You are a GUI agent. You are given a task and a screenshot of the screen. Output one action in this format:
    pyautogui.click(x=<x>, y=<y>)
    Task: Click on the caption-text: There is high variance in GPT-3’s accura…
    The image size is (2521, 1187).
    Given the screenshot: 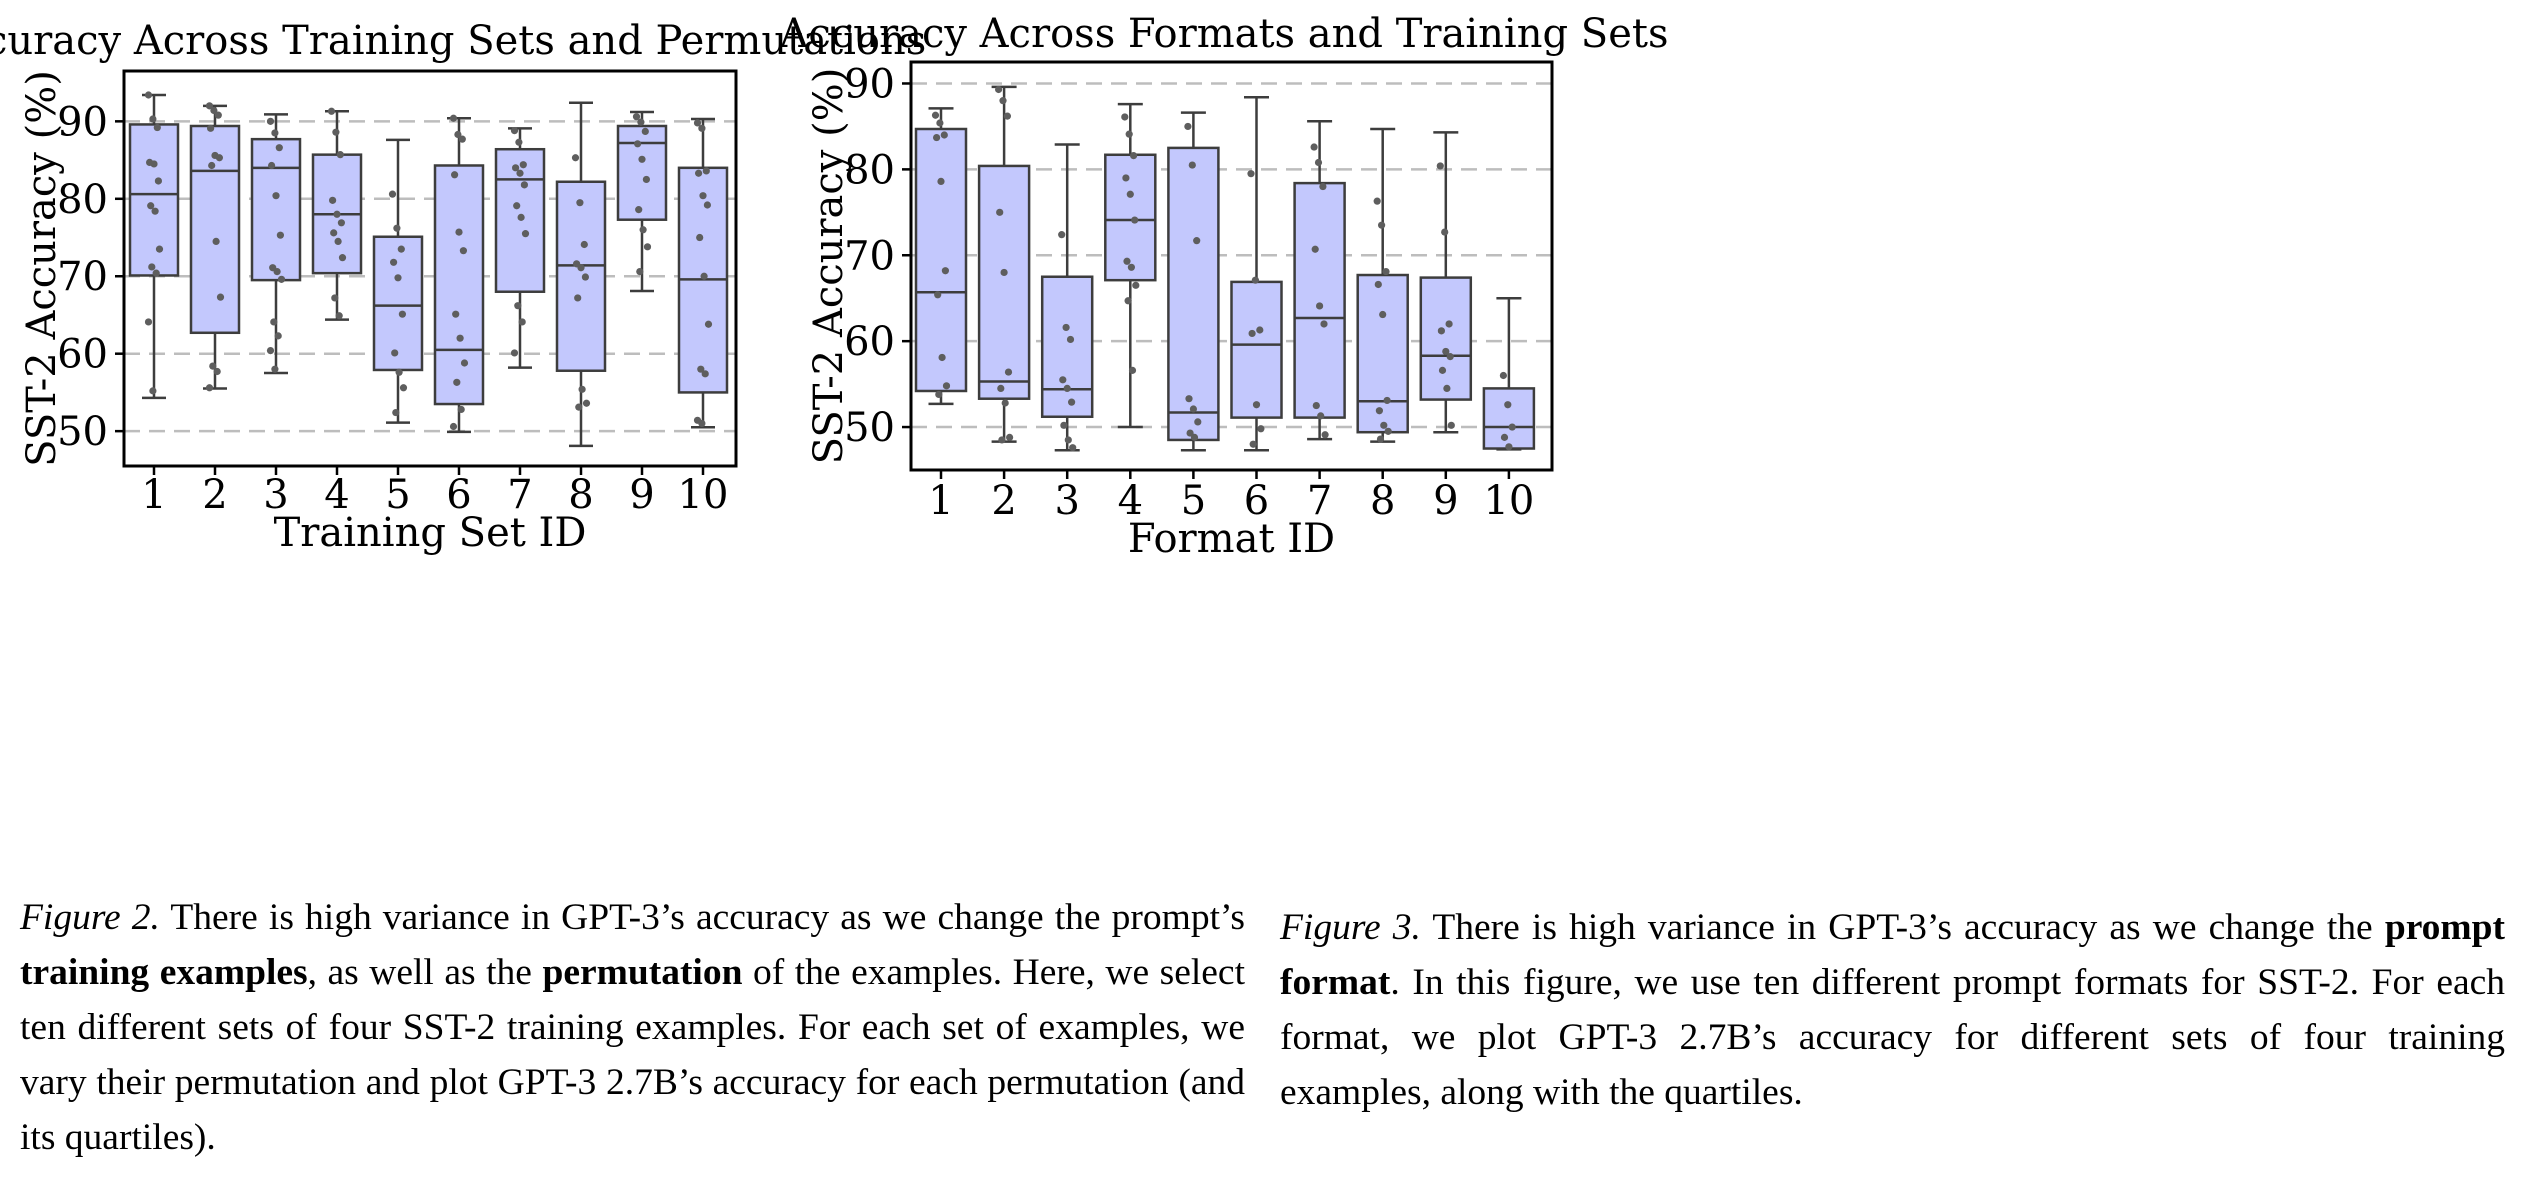 What is the action you would take?
    pyautogui.click(x=1902, y=927)
    